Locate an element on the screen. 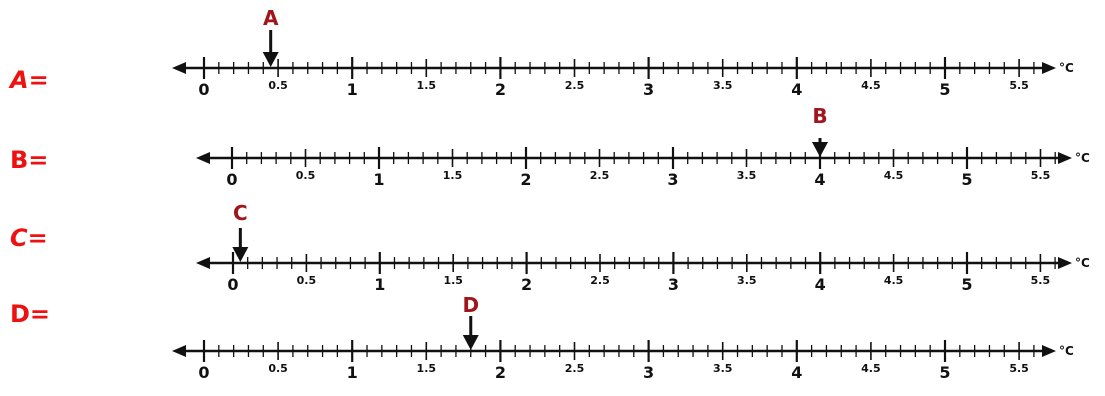 This screenshot has width=1105, height=396. marker-d: D is located at coordinates (470, 321).